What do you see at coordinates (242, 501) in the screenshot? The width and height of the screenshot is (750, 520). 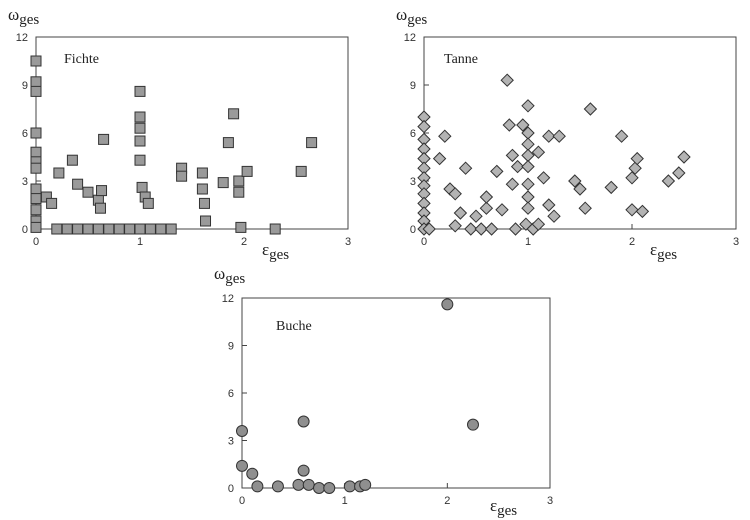 I see `buche-x-tick-label: 0` at bounding box center [242, 501].